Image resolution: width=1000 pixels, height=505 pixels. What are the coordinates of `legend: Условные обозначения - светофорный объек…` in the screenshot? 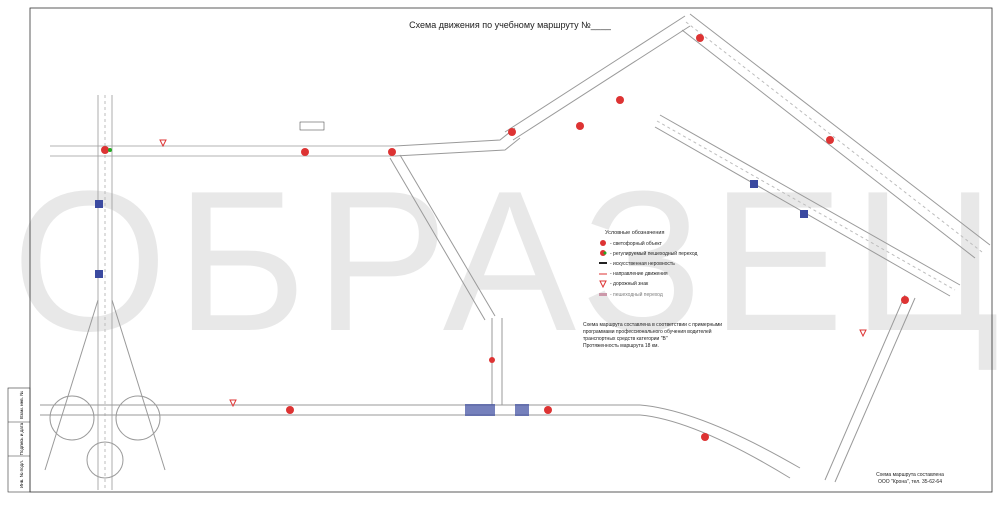 It's located at (648, 264).